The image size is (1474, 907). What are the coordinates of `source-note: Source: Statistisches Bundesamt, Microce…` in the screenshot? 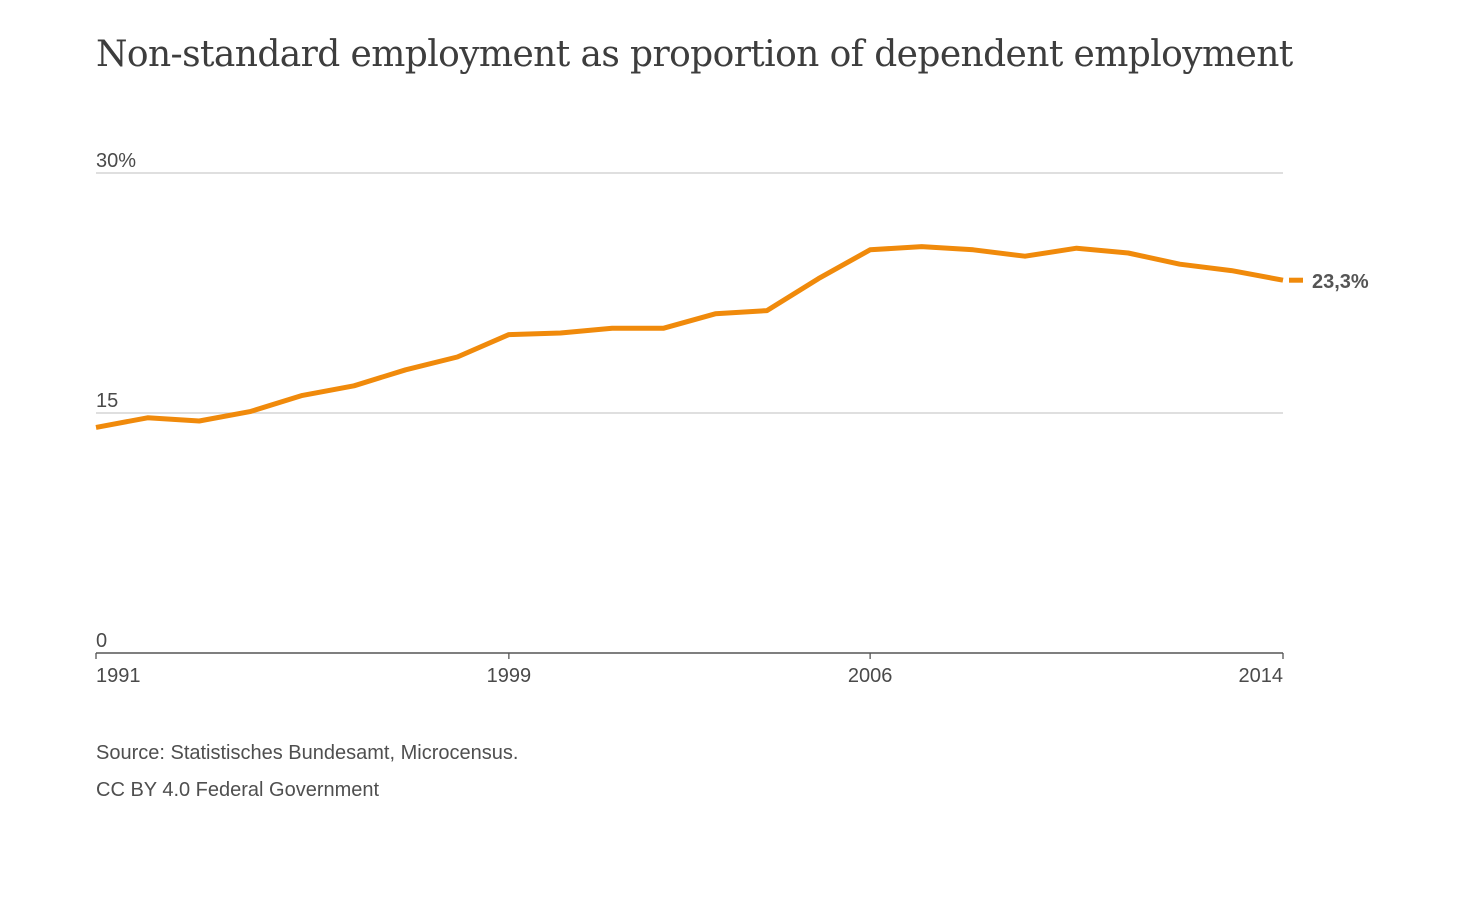 It's located at (307, 772).